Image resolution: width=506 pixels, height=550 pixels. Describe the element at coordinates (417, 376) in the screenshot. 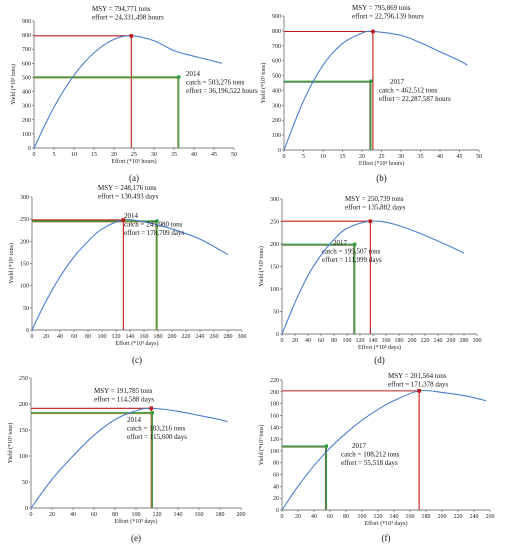

I see `msy-value-label: MSY = 201,564 tons` at that location.